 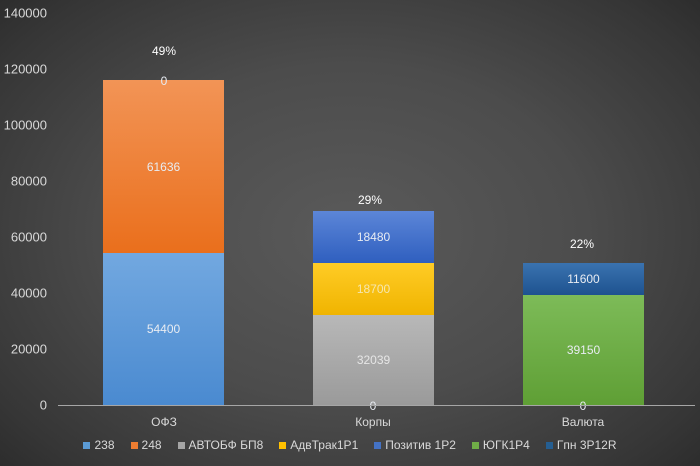 I want to click on bar-ofz: 54400 61636, so click(x=163, y=242).